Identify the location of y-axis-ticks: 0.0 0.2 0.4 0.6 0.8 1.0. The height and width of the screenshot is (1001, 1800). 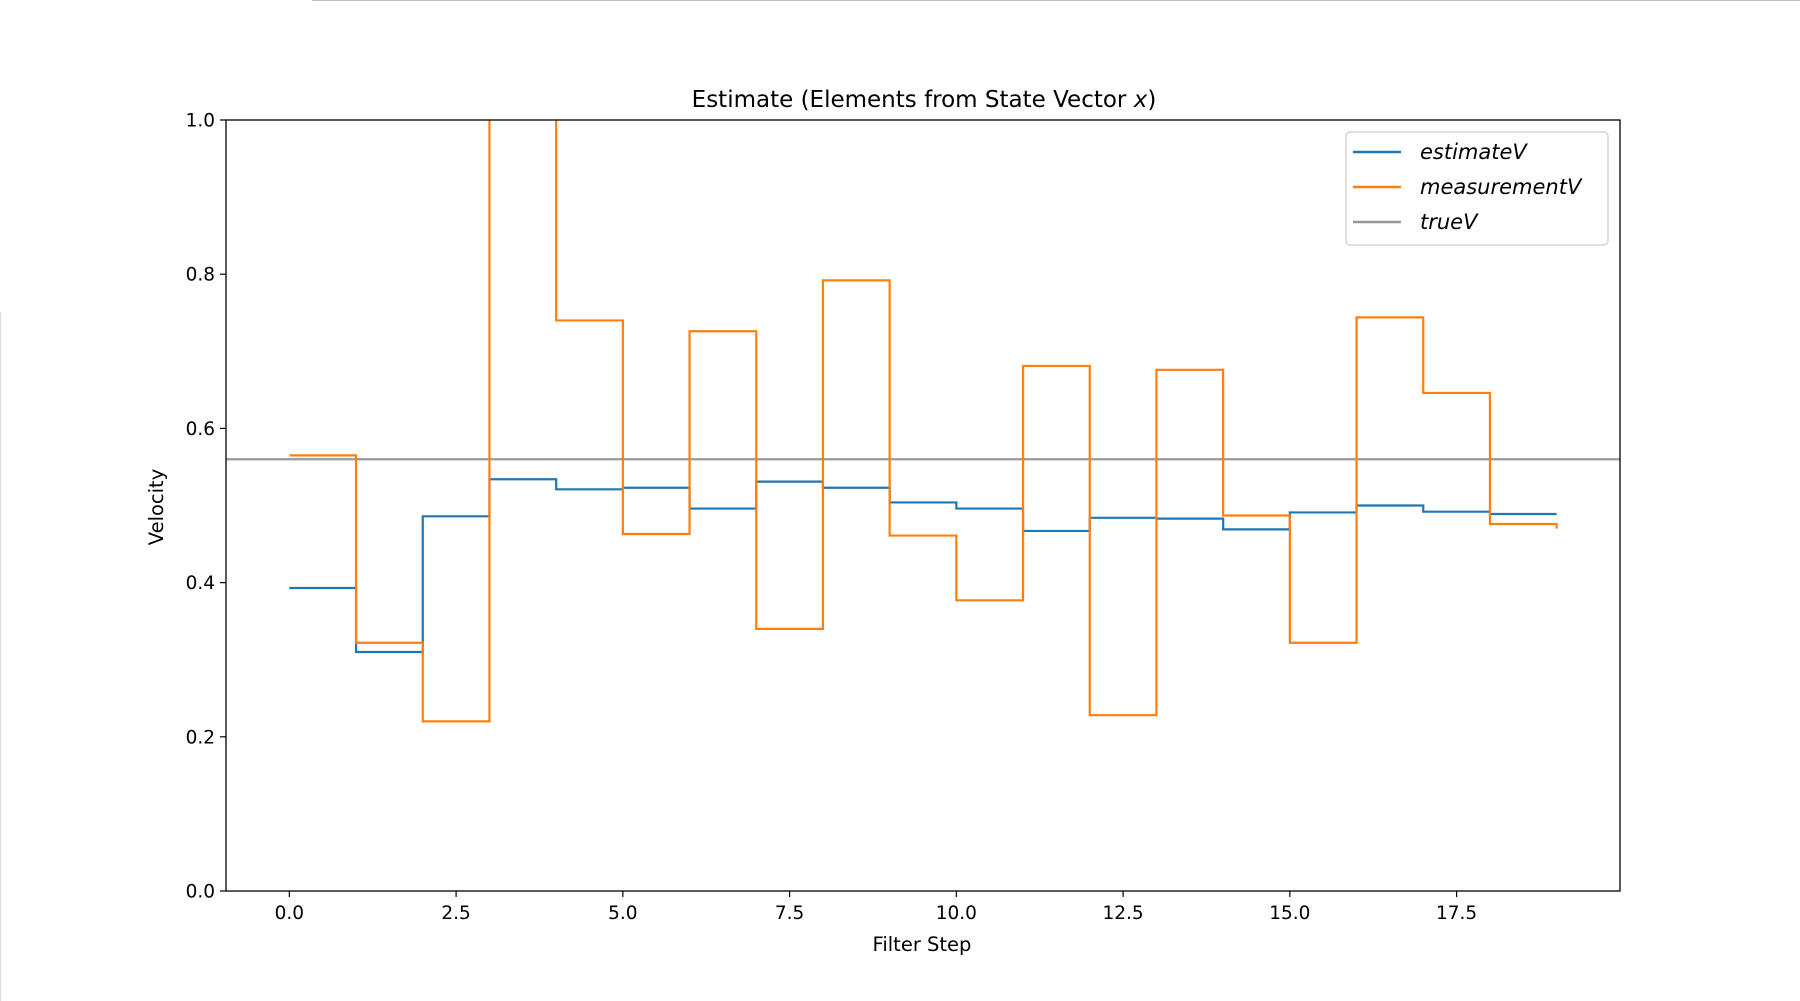
(206, 507).